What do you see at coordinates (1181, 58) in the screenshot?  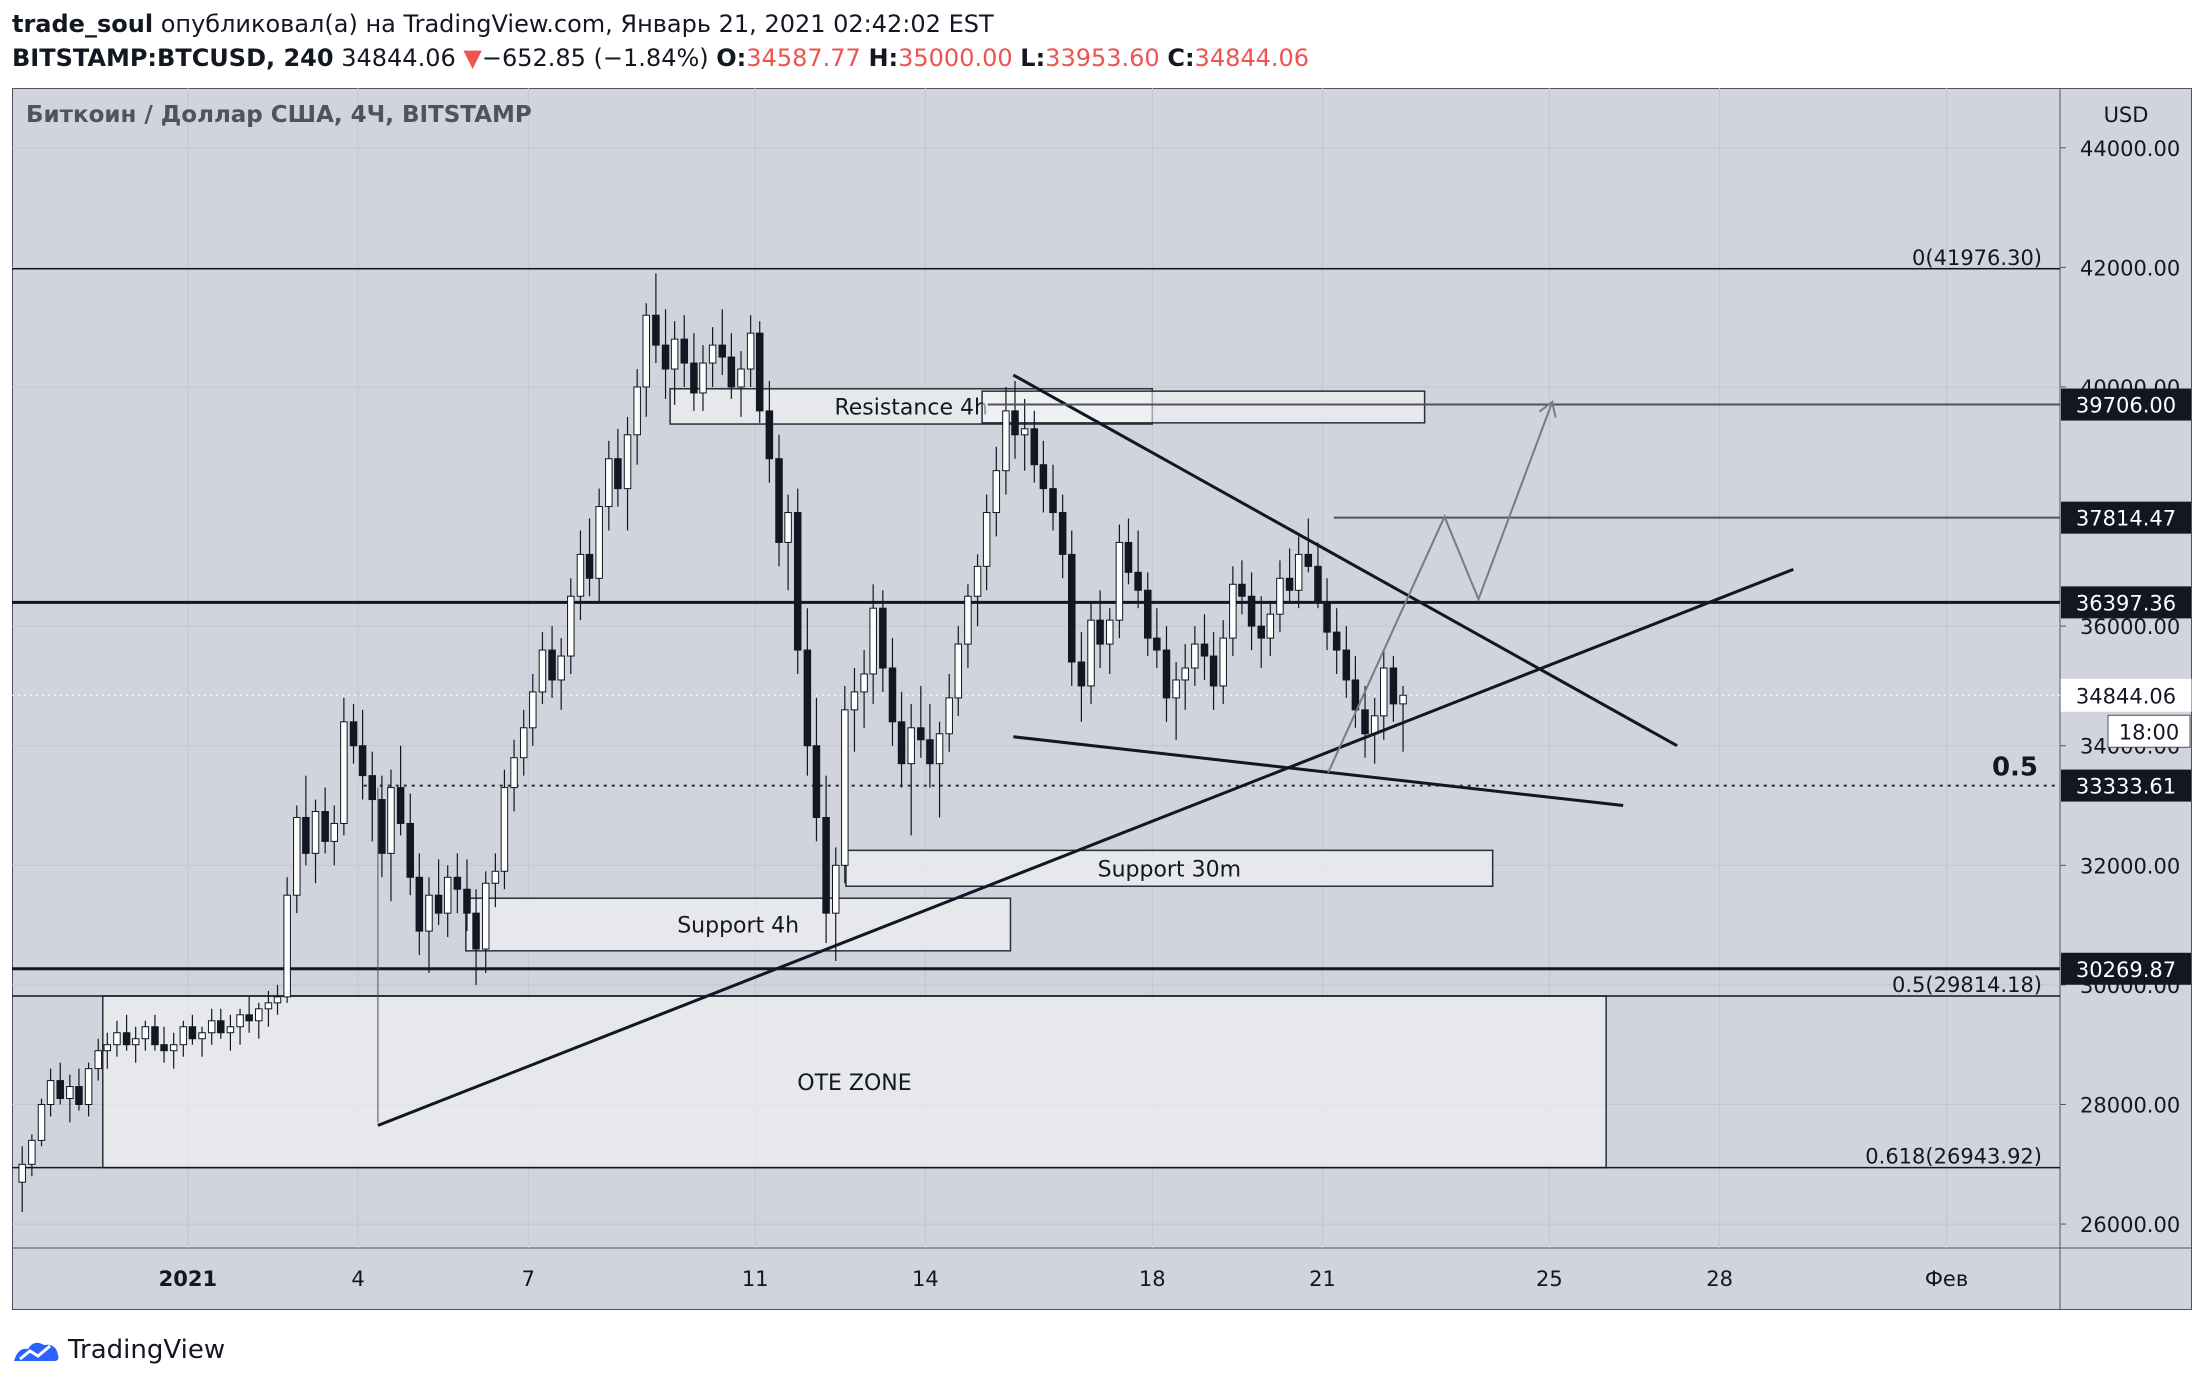 I see `close-label: C:` at bounding box center [1181, 58].